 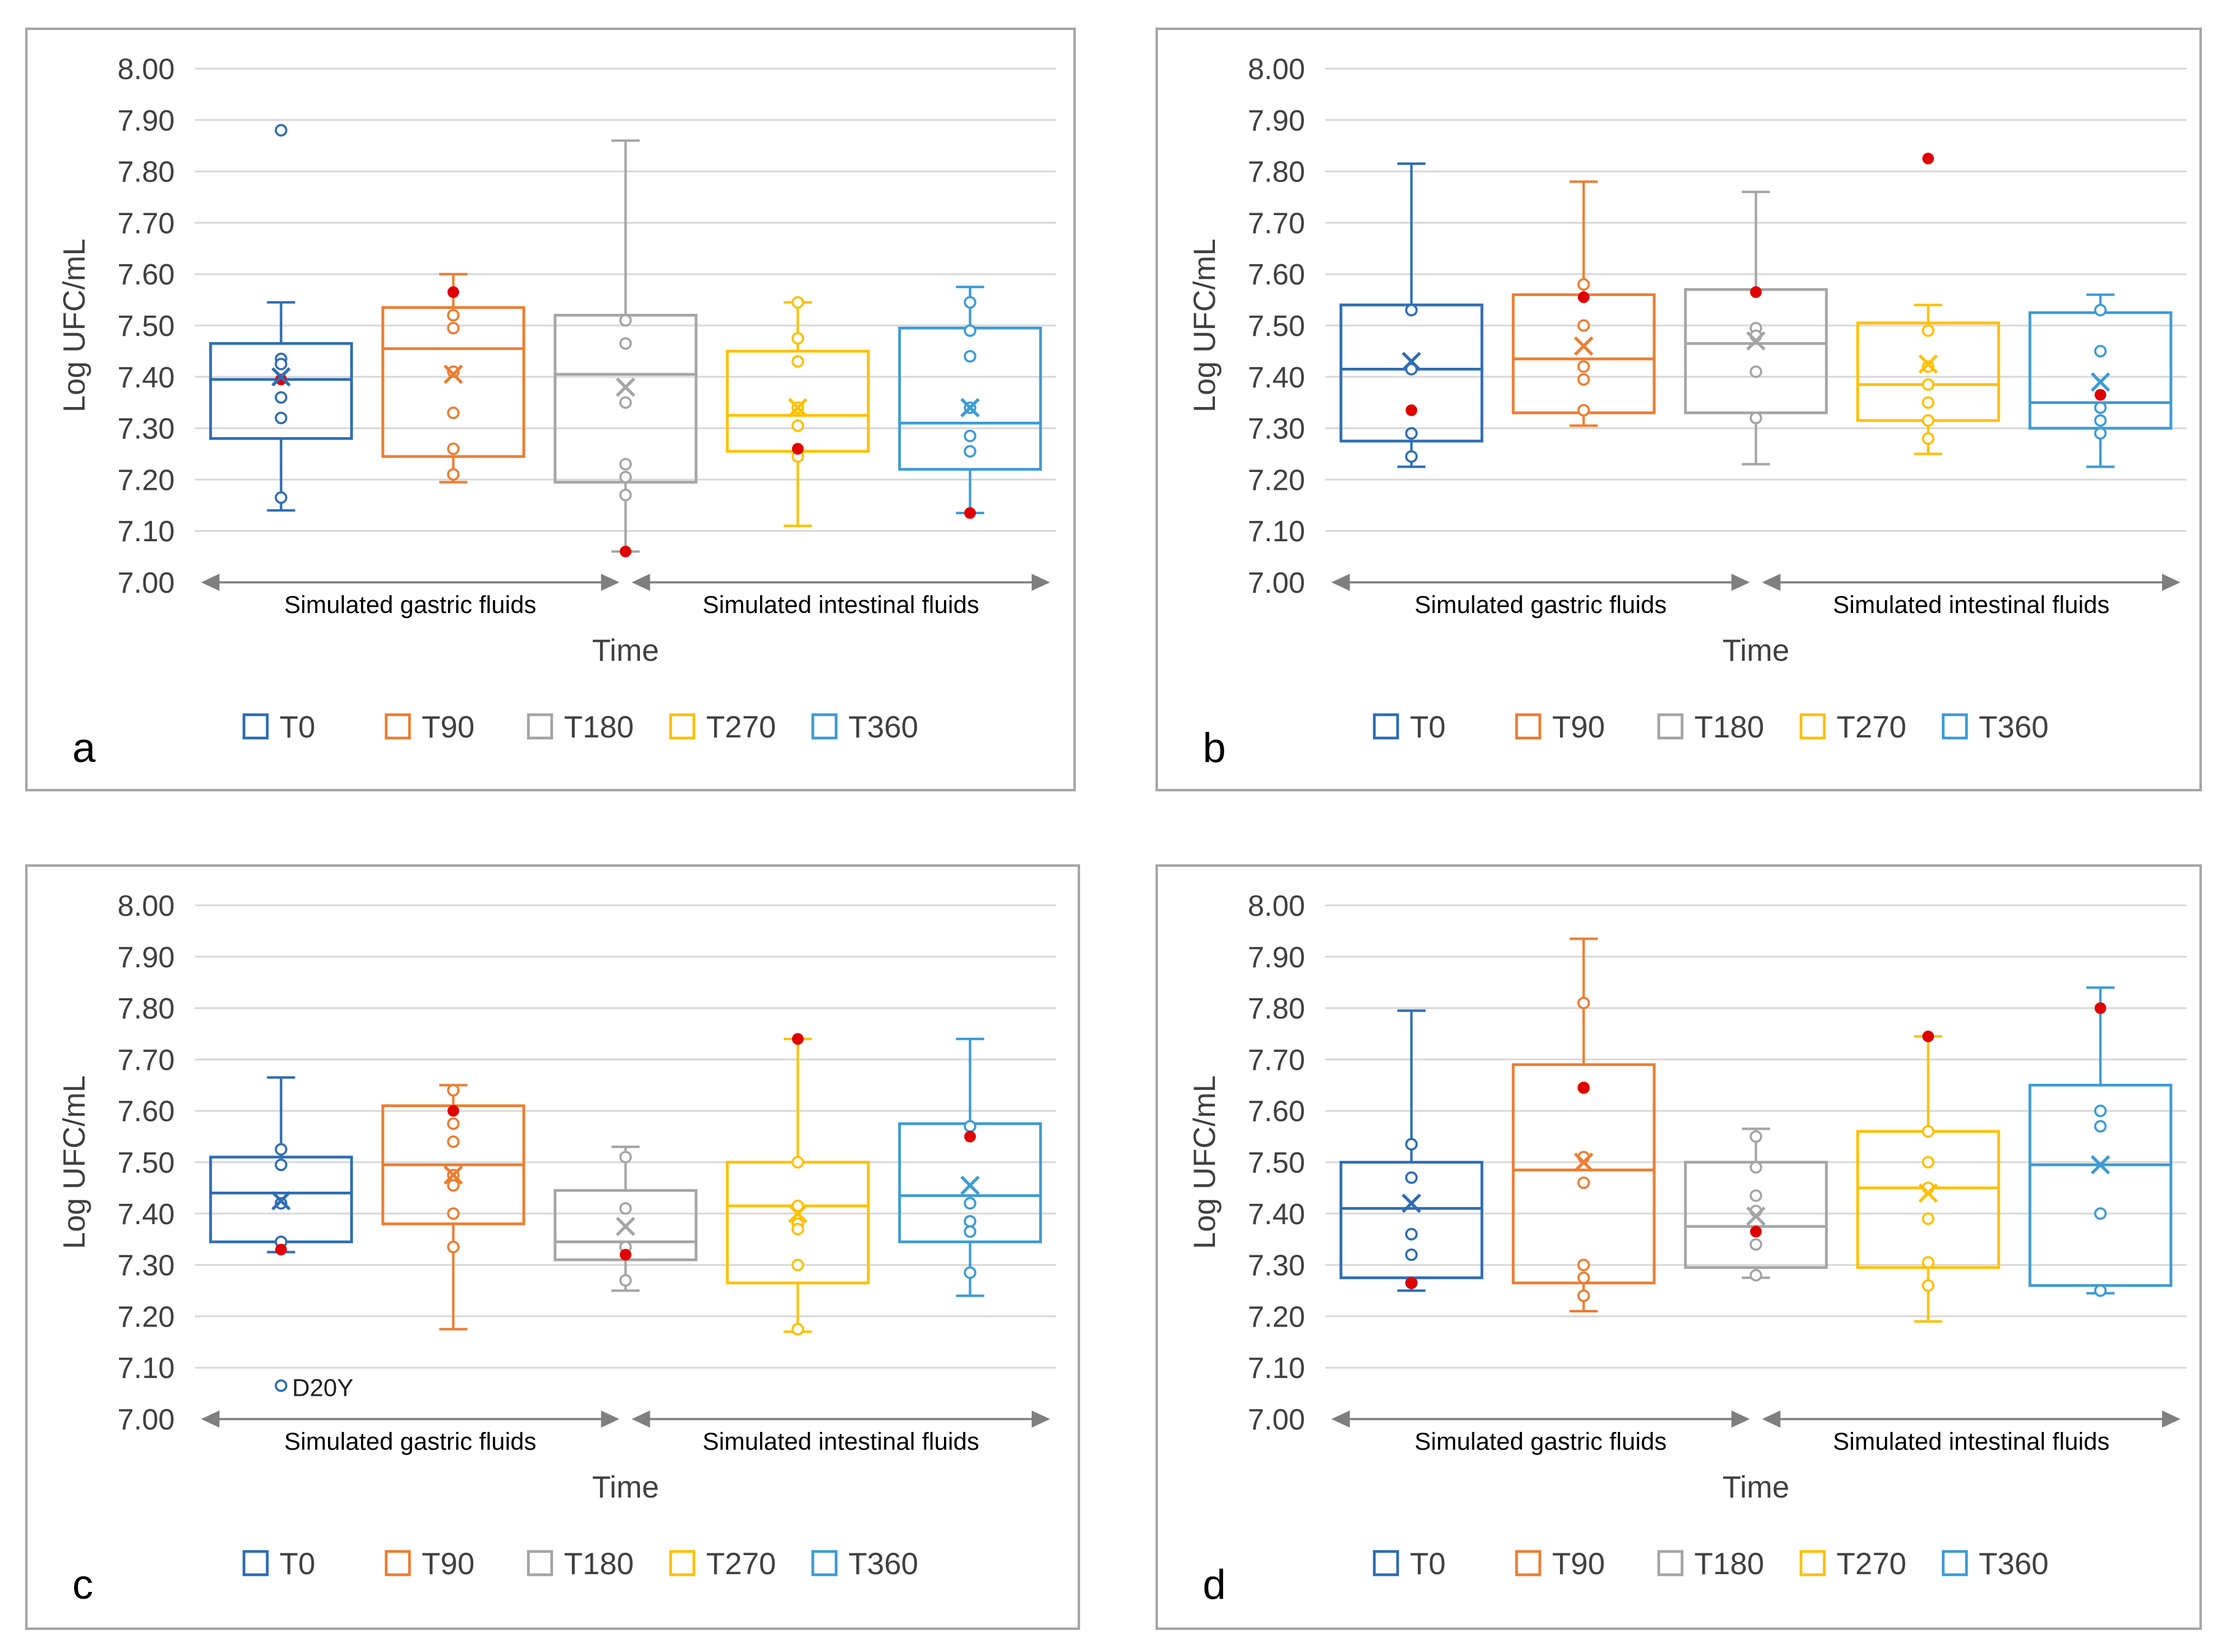 I want to click on legend-item-t360: T360, so click(x=1995, y=1564).